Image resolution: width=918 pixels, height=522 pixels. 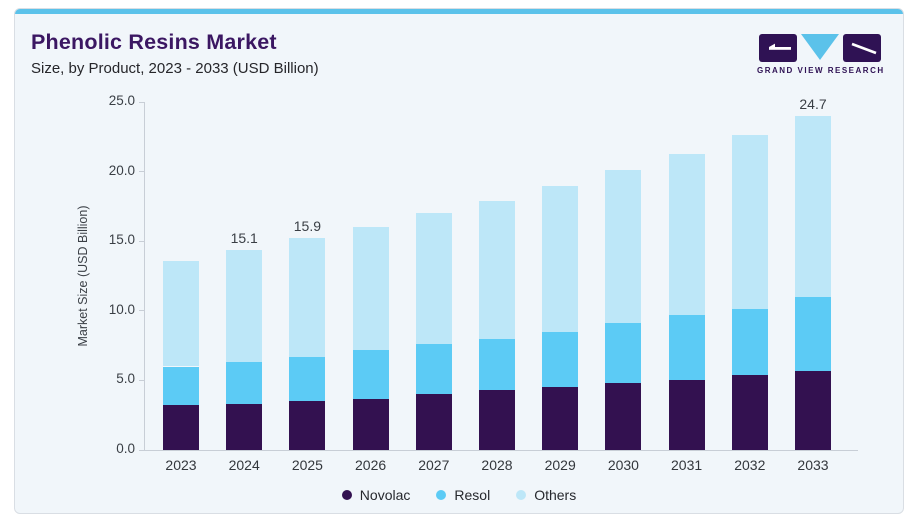 I want to click on novolac-swatch-icon, so click(x=346, y=495).